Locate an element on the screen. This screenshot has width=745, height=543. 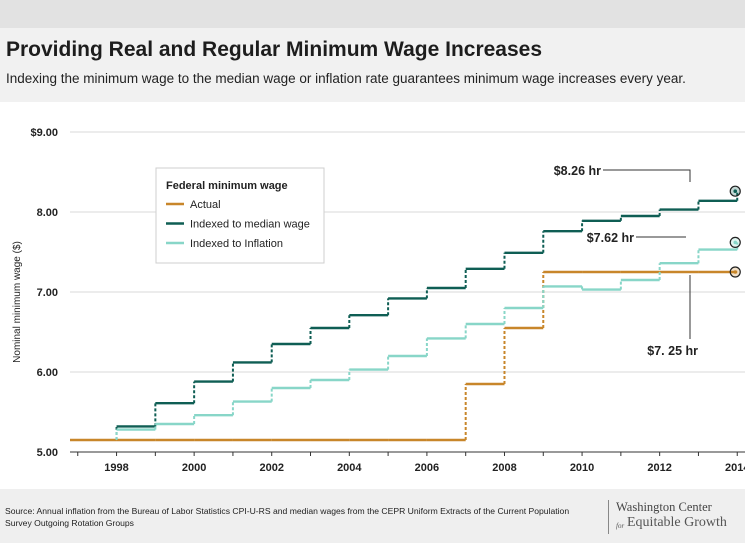
legend-box is located at coordinates (240, 215).